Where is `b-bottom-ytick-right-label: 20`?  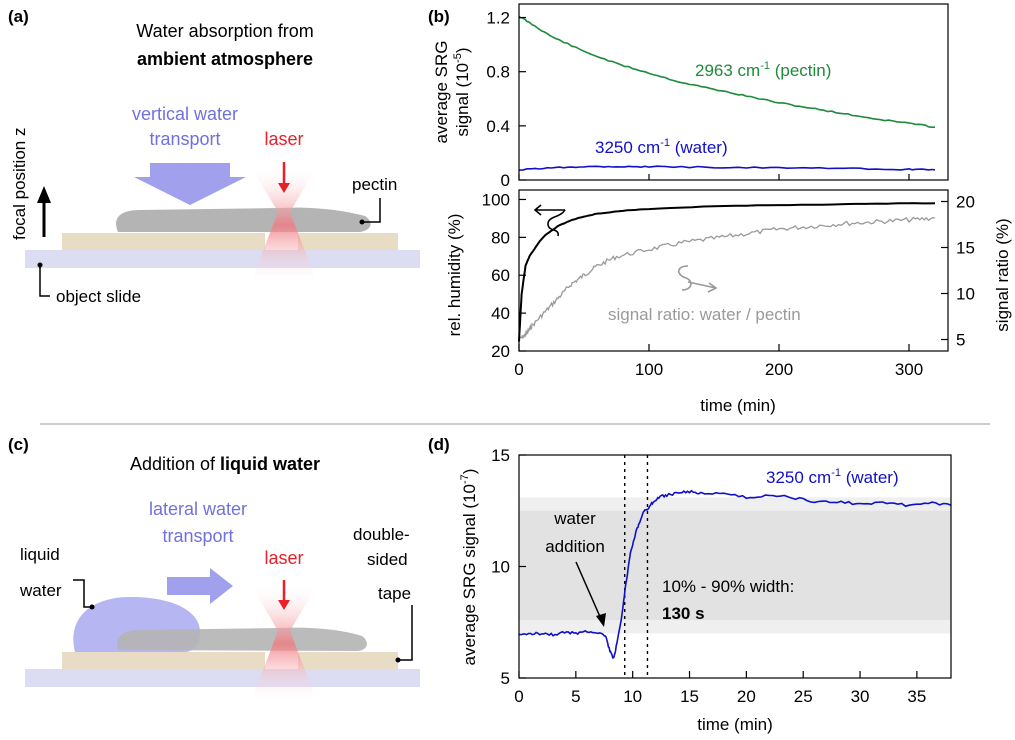
b-bottom-ytick-right-label: 20 is located at coordinates (965, 202).